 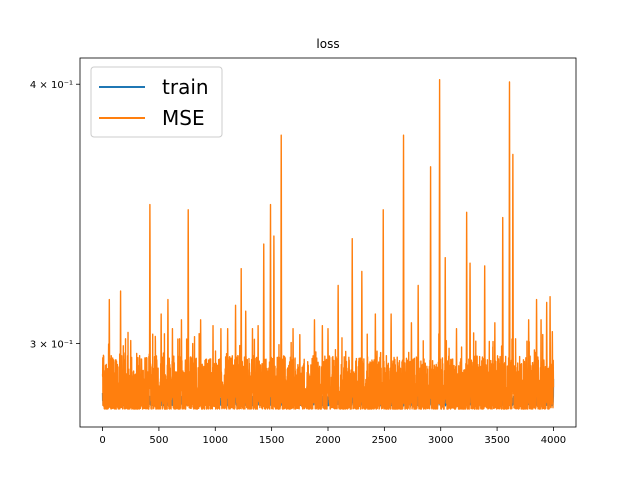 I want to click on legend: train MSE, so click(x=156, y=102).